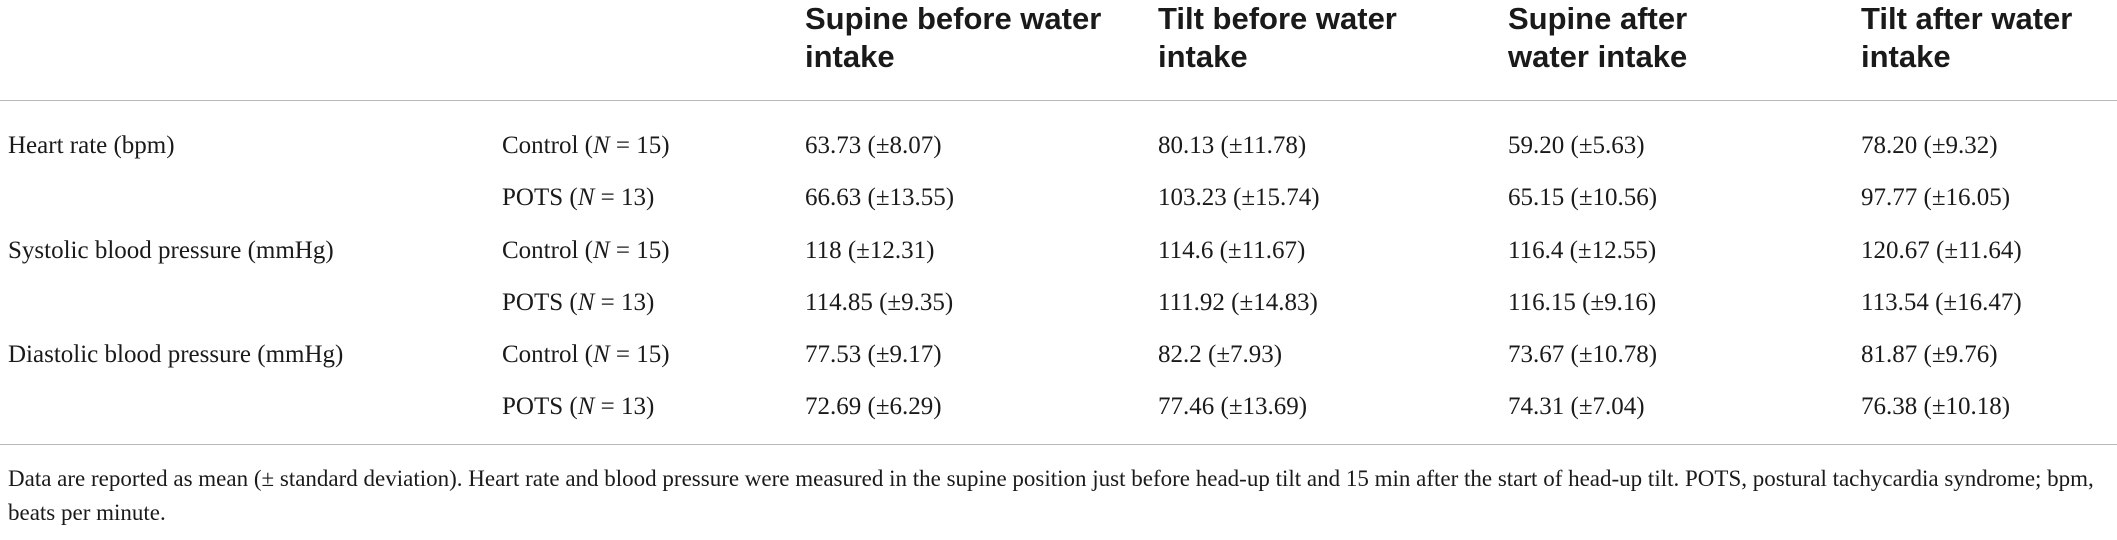  I want to click on header-col-2: Tilt before water intake, so click(1277, 37).